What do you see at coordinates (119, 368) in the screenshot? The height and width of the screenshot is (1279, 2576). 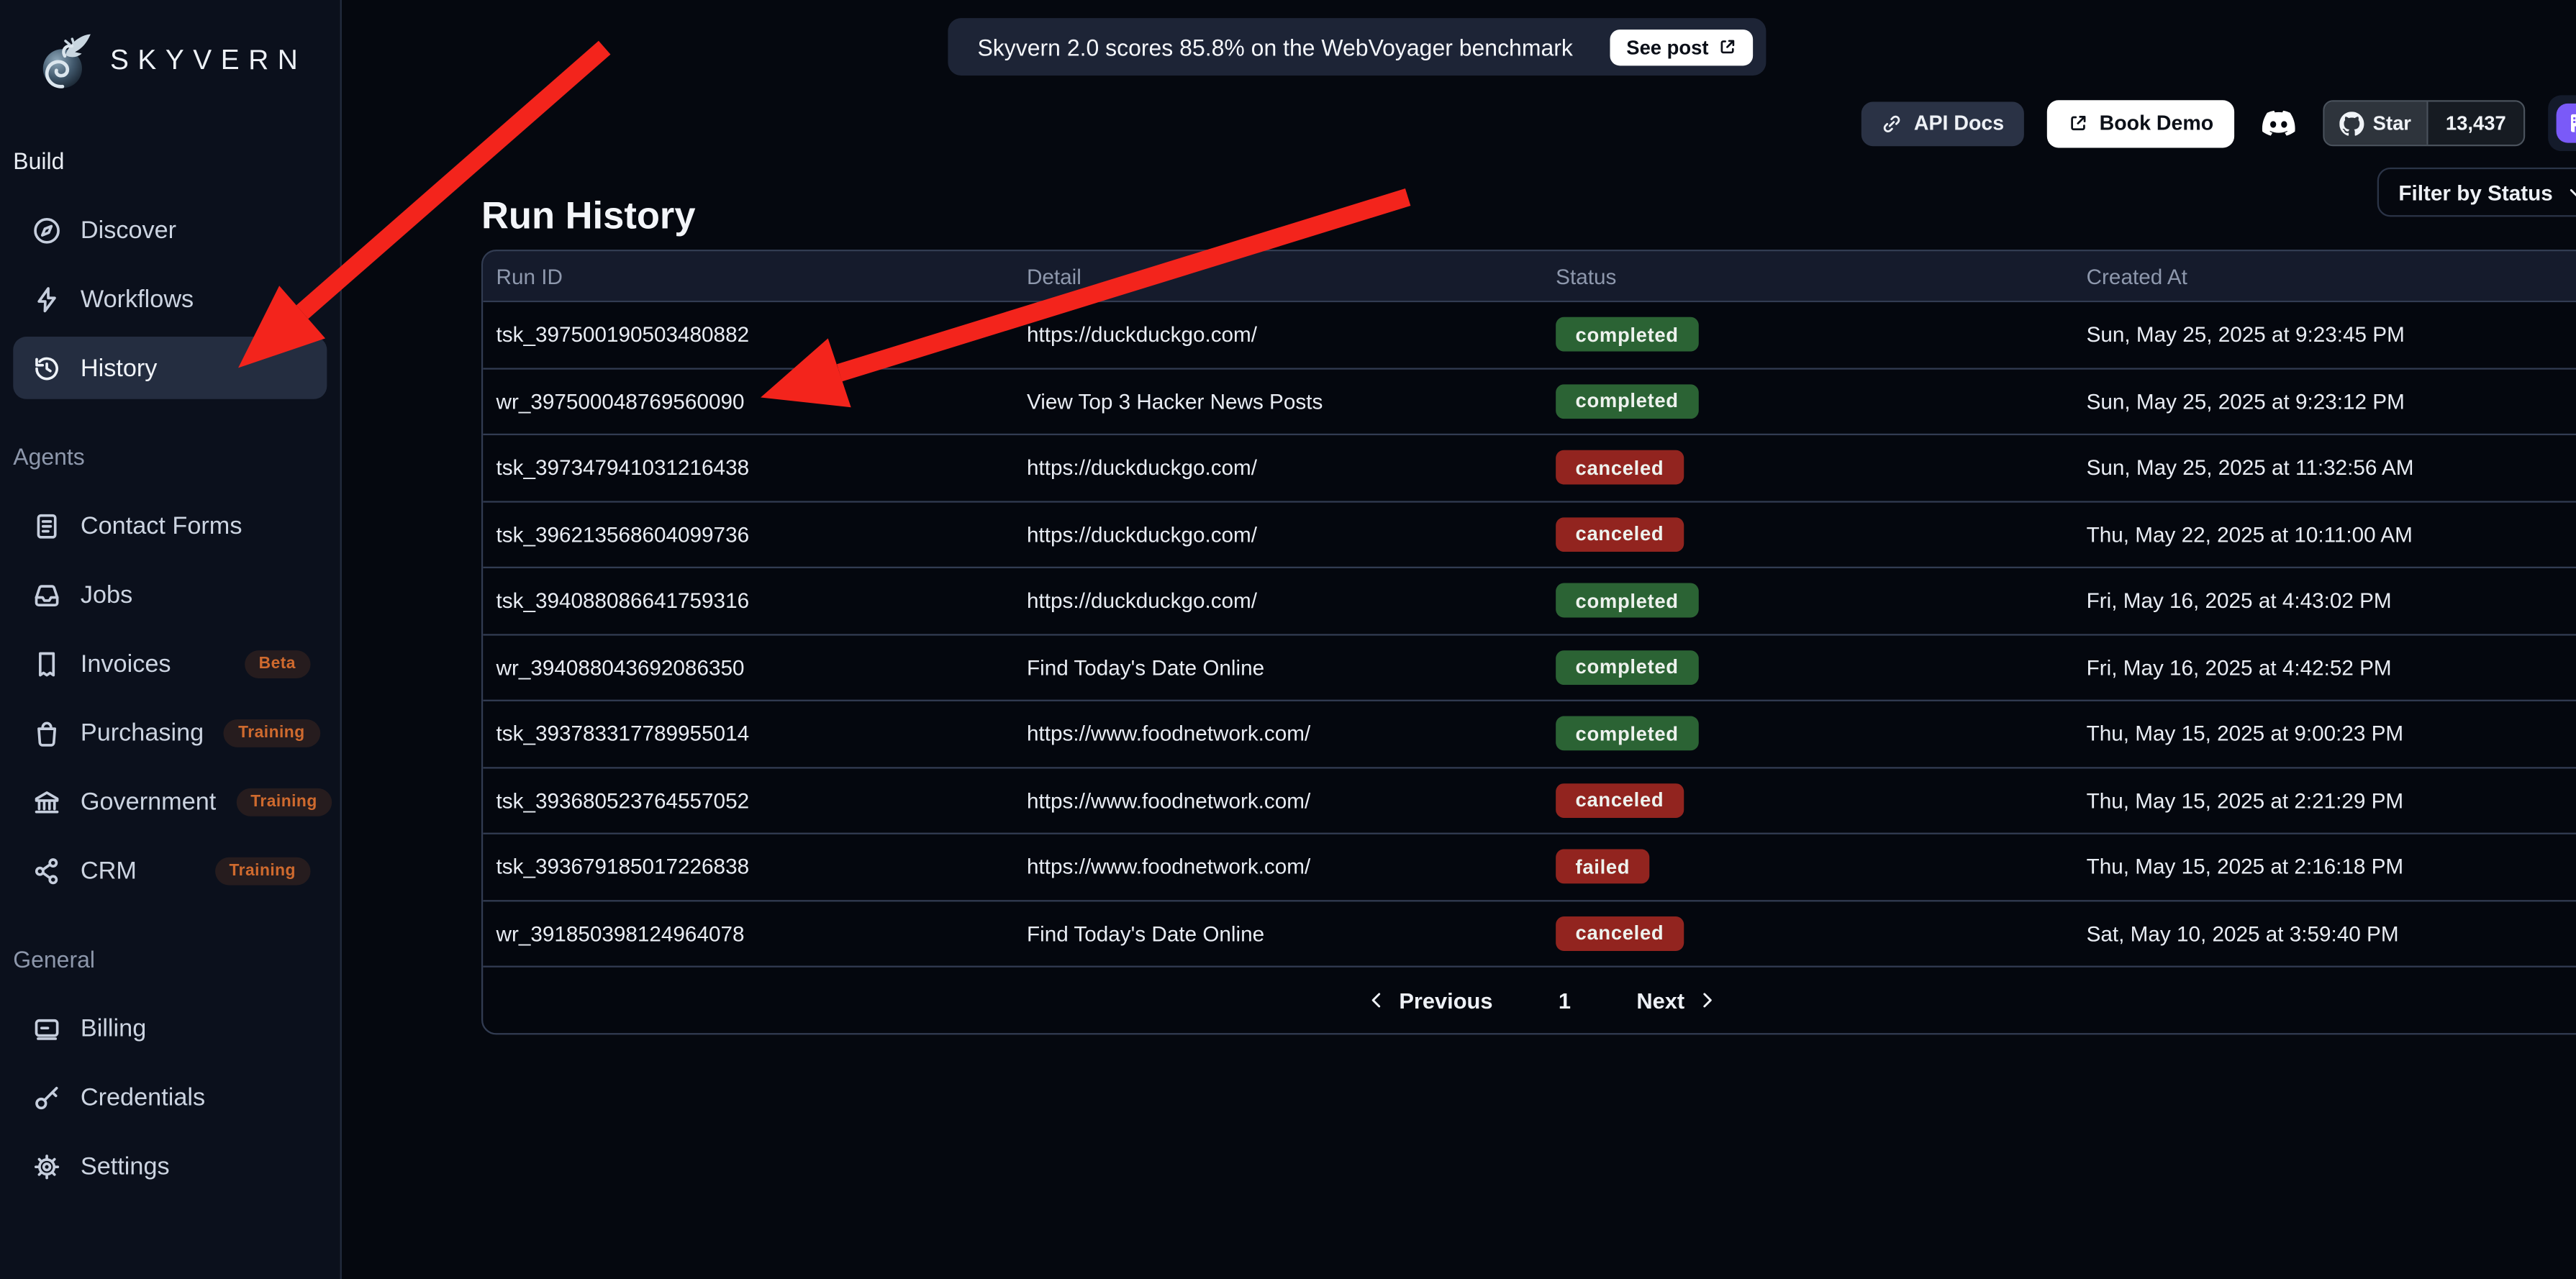 I see `sidebar-item-label: History` at bounding box center [119, 368].